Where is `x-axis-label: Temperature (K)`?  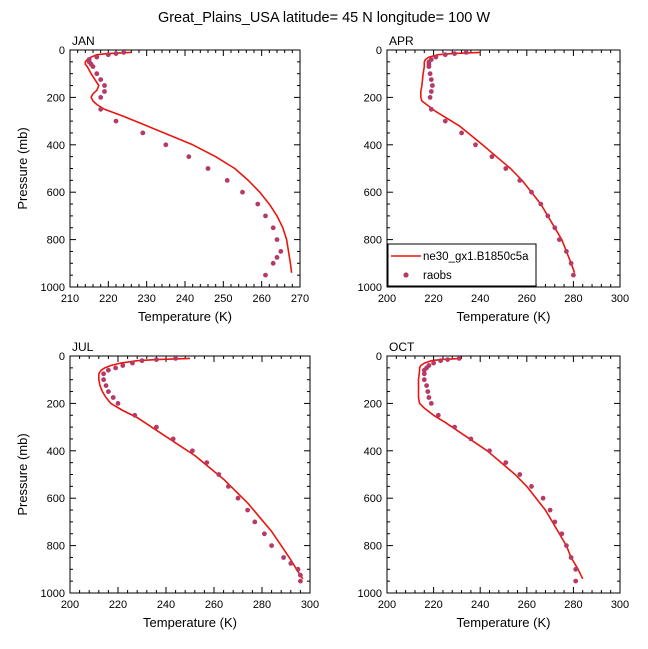
x-axis-label: Temperature (K) is located at coordinates (504, 316).